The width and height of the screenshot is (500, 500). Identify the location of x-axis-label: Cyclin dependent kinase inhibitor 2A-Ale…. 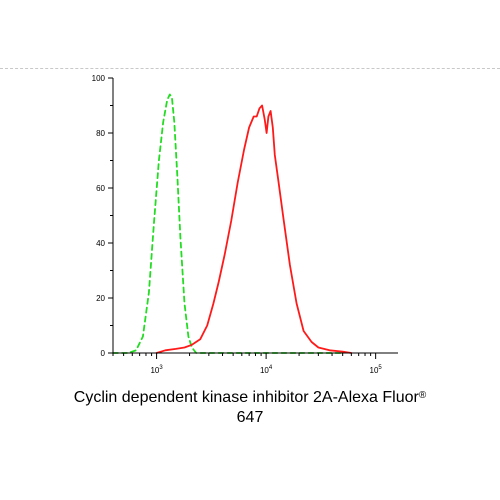
(250, 408).